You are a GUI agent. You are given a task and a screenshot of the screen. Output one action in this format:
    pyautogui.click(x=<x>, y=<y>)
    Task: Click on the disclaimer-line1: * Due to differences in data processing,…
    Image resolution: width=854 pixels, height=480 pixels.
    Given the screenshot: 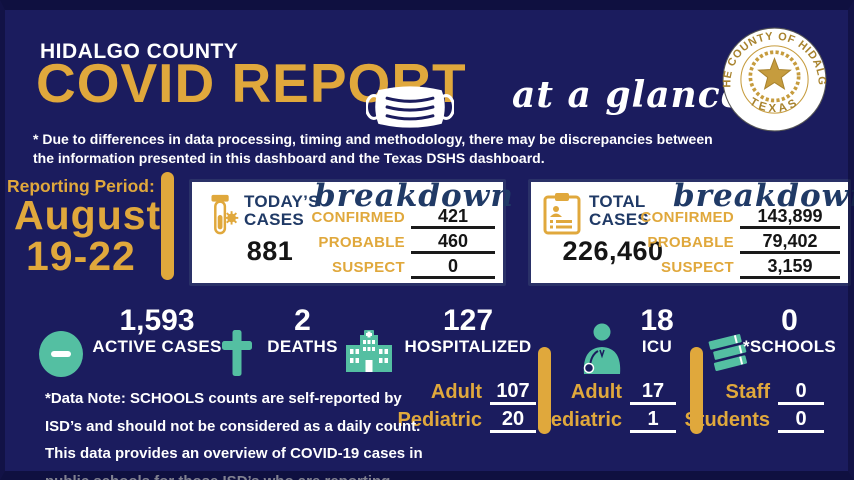 What is the action you would take?
    pyautogui.click(x=373, y=139)
    